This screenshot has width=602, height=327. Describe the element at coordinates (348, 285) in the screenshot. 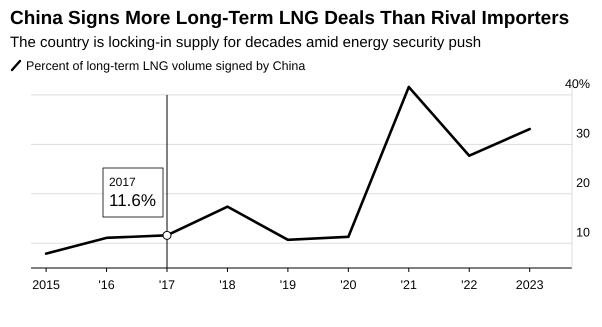

I see `x-tick-label: '20` at that location.